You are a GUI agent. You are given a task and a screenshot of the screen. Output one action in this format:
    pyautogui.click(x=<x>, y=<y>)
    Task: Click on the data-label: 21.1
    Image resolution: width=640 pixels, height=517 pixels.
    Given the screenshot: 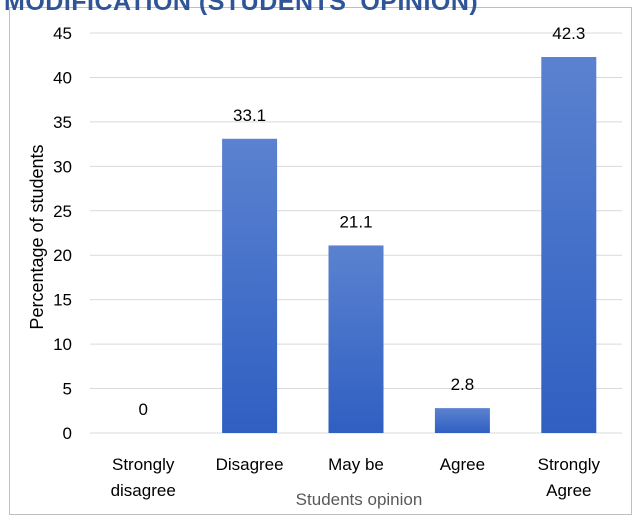 What is the action you would take?
    pyautogui.click(x=355, y=221)
    